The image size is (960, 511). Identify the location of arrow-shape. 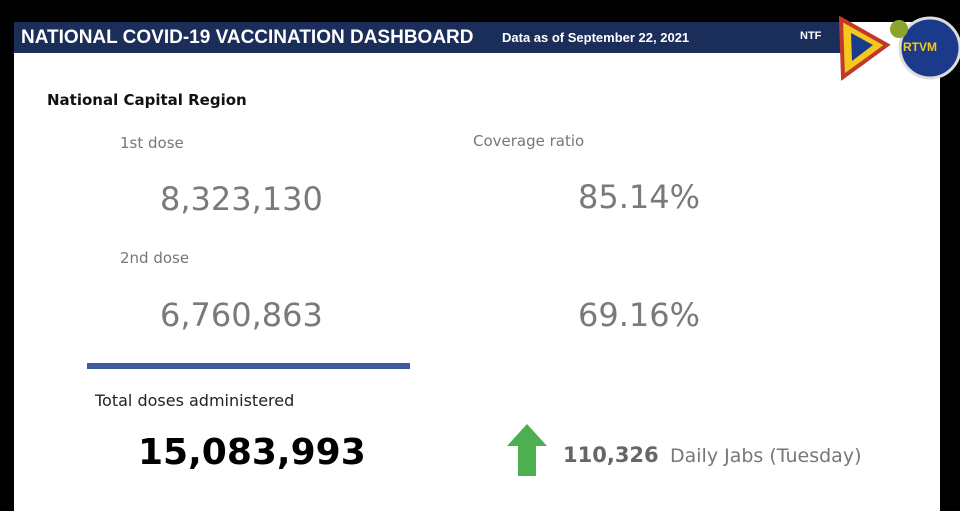
(527, 450).